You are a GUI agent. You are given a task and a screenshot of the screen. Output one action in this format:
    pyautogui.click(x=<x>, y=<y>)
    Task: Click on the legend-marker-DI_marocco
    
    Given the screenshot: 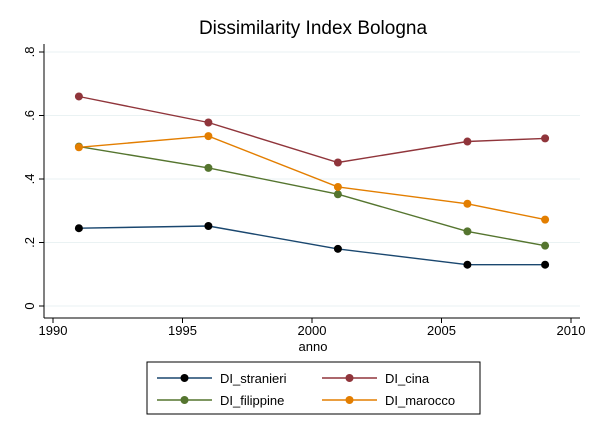 What is the action you would take?
    pyautogui.click(x=349, y=400)
    